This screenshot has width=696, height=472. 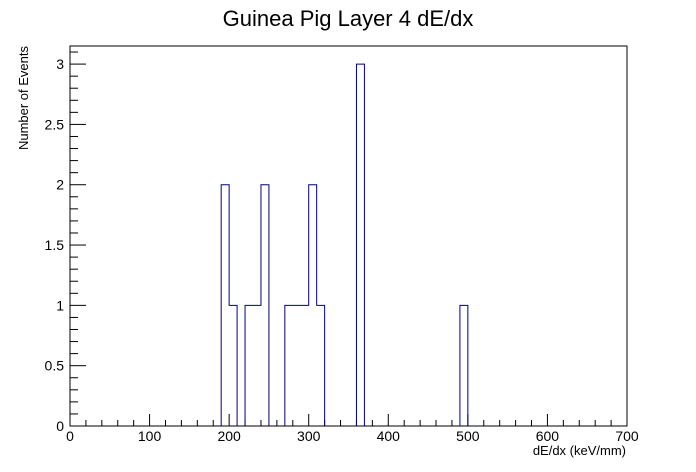 What do you see at coordinates (60, 426) in the screenshot?
I see `y-tick-label: 0` at bounding box center [60, 426].